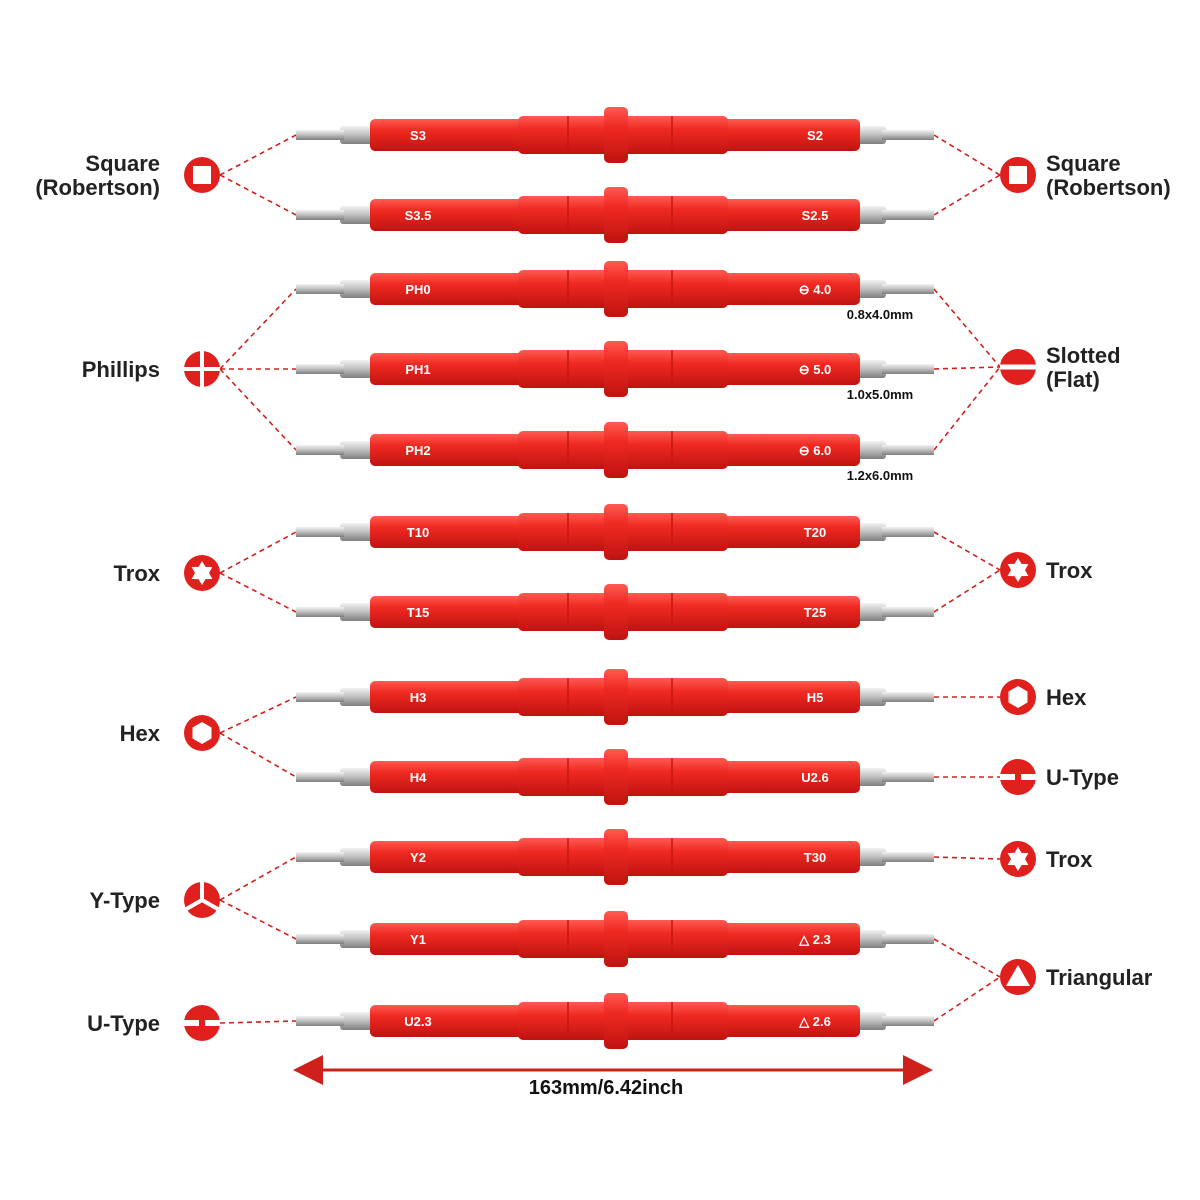  What do you see at coordinates (815, 612) in the screenshot?
I see `bit-size-right: T25` at bounding box center [815, 612].